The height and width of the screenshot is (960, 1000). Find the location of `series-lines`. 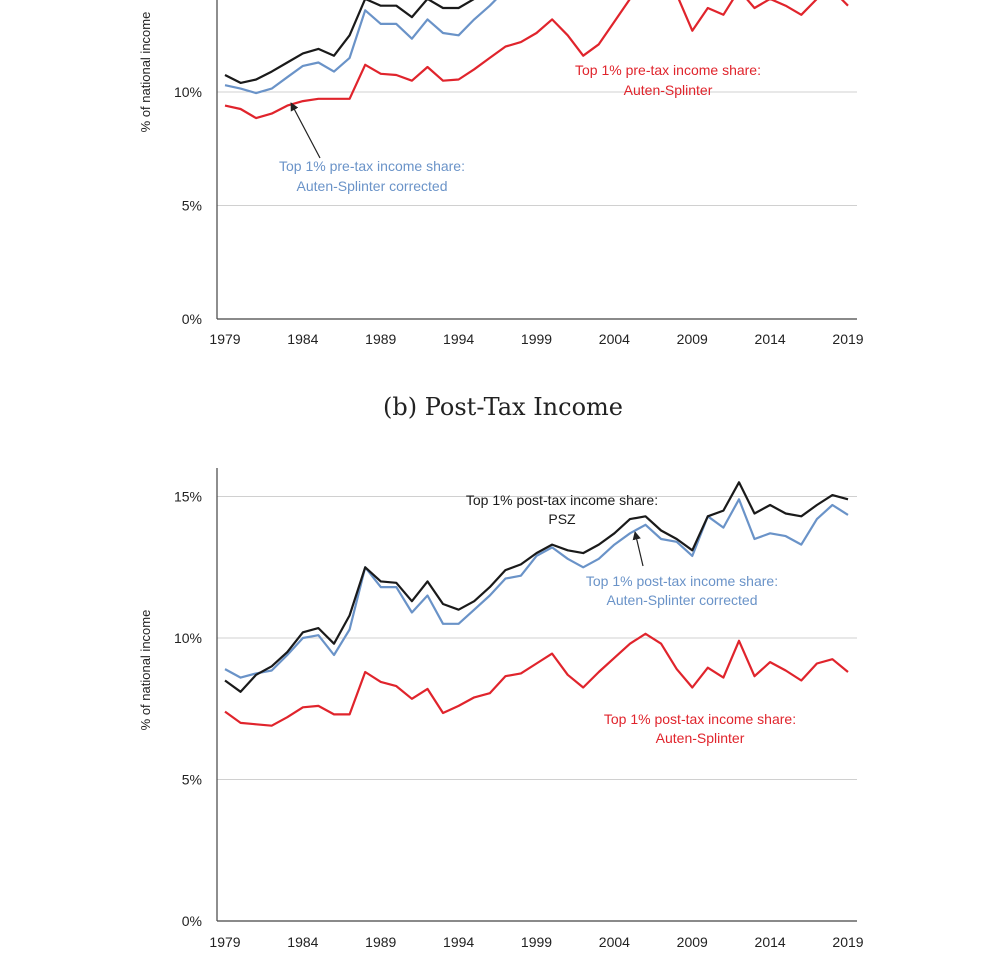

series-lines is located at coordinates (536, 60).